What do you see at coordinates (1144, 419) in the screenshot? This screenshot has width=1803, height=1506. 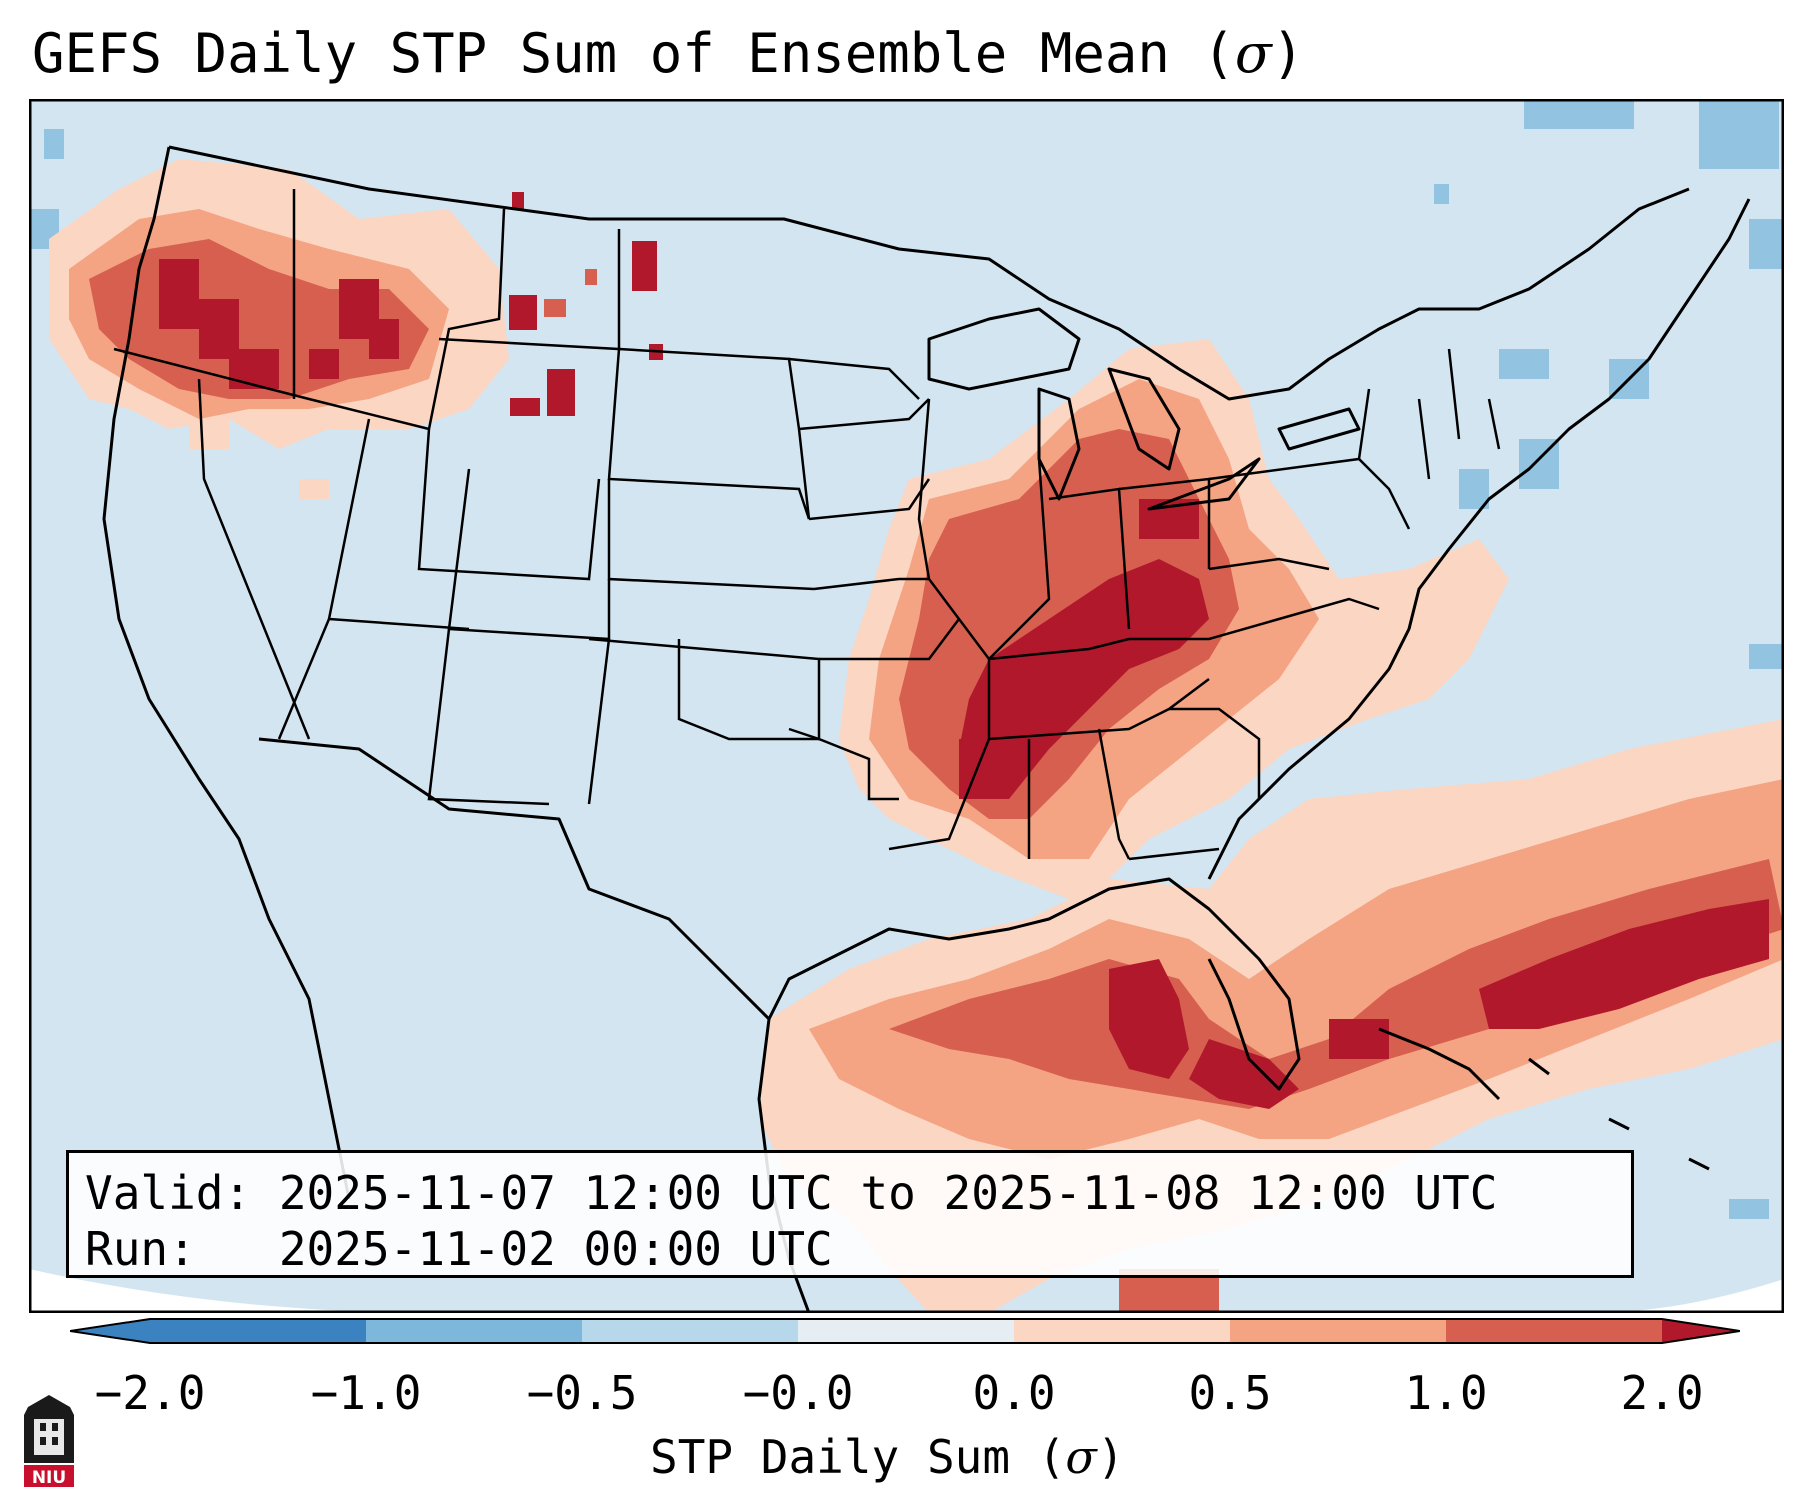 I see `lake-huron` at bounding box center [1144, 419].